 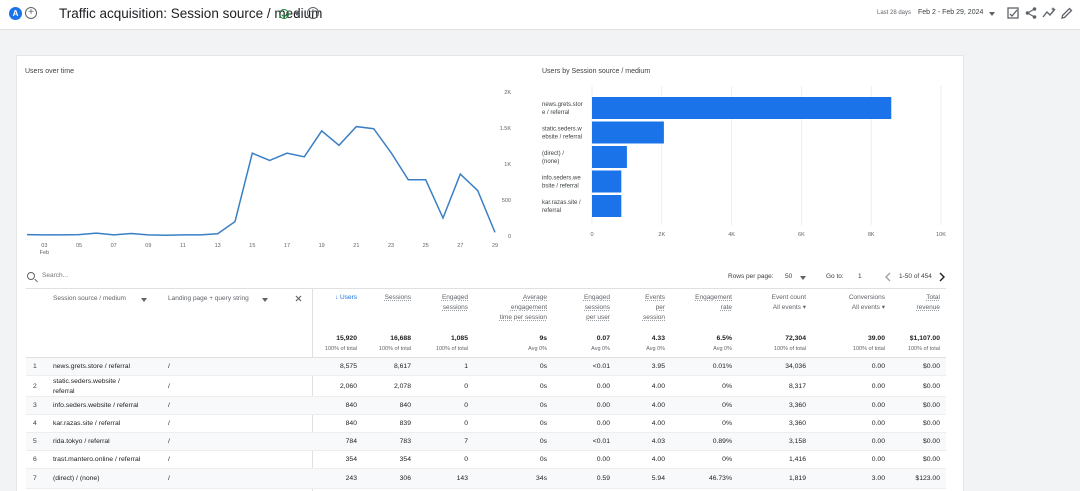 I want to click on metric-cell: 3,158, so click(x=797, y=441).